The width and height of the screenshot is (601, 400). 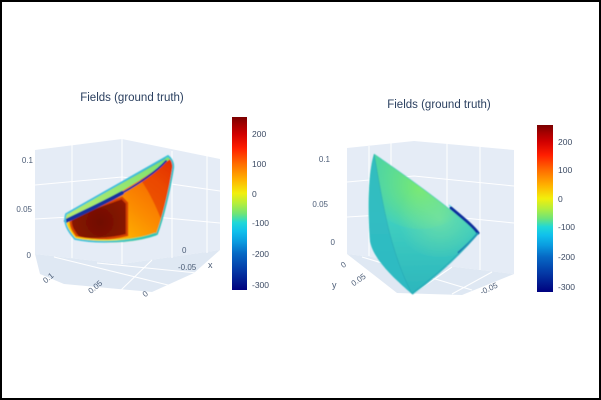 I want to click on x-tick: 0, so click(x=184, y=250).